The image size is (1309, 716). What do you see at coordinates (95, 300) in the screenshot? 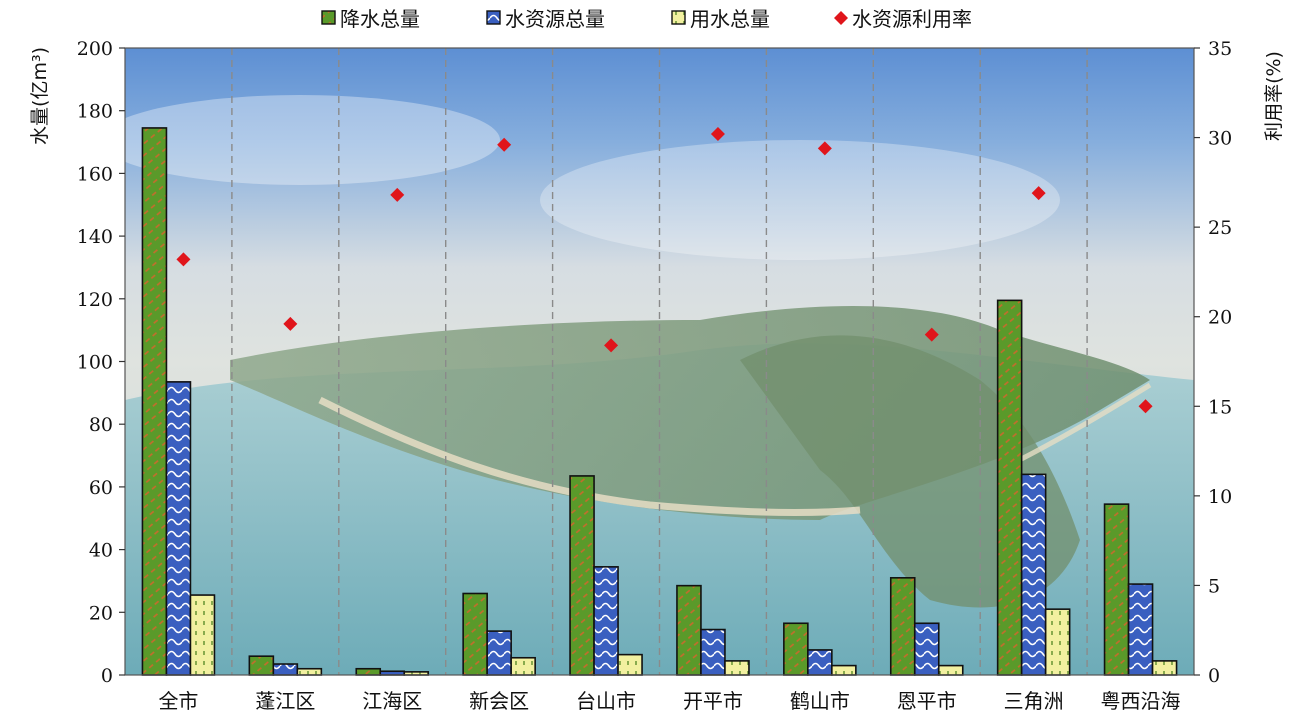
I see `left-tick-label: 120` at bounding box center [95, 300].